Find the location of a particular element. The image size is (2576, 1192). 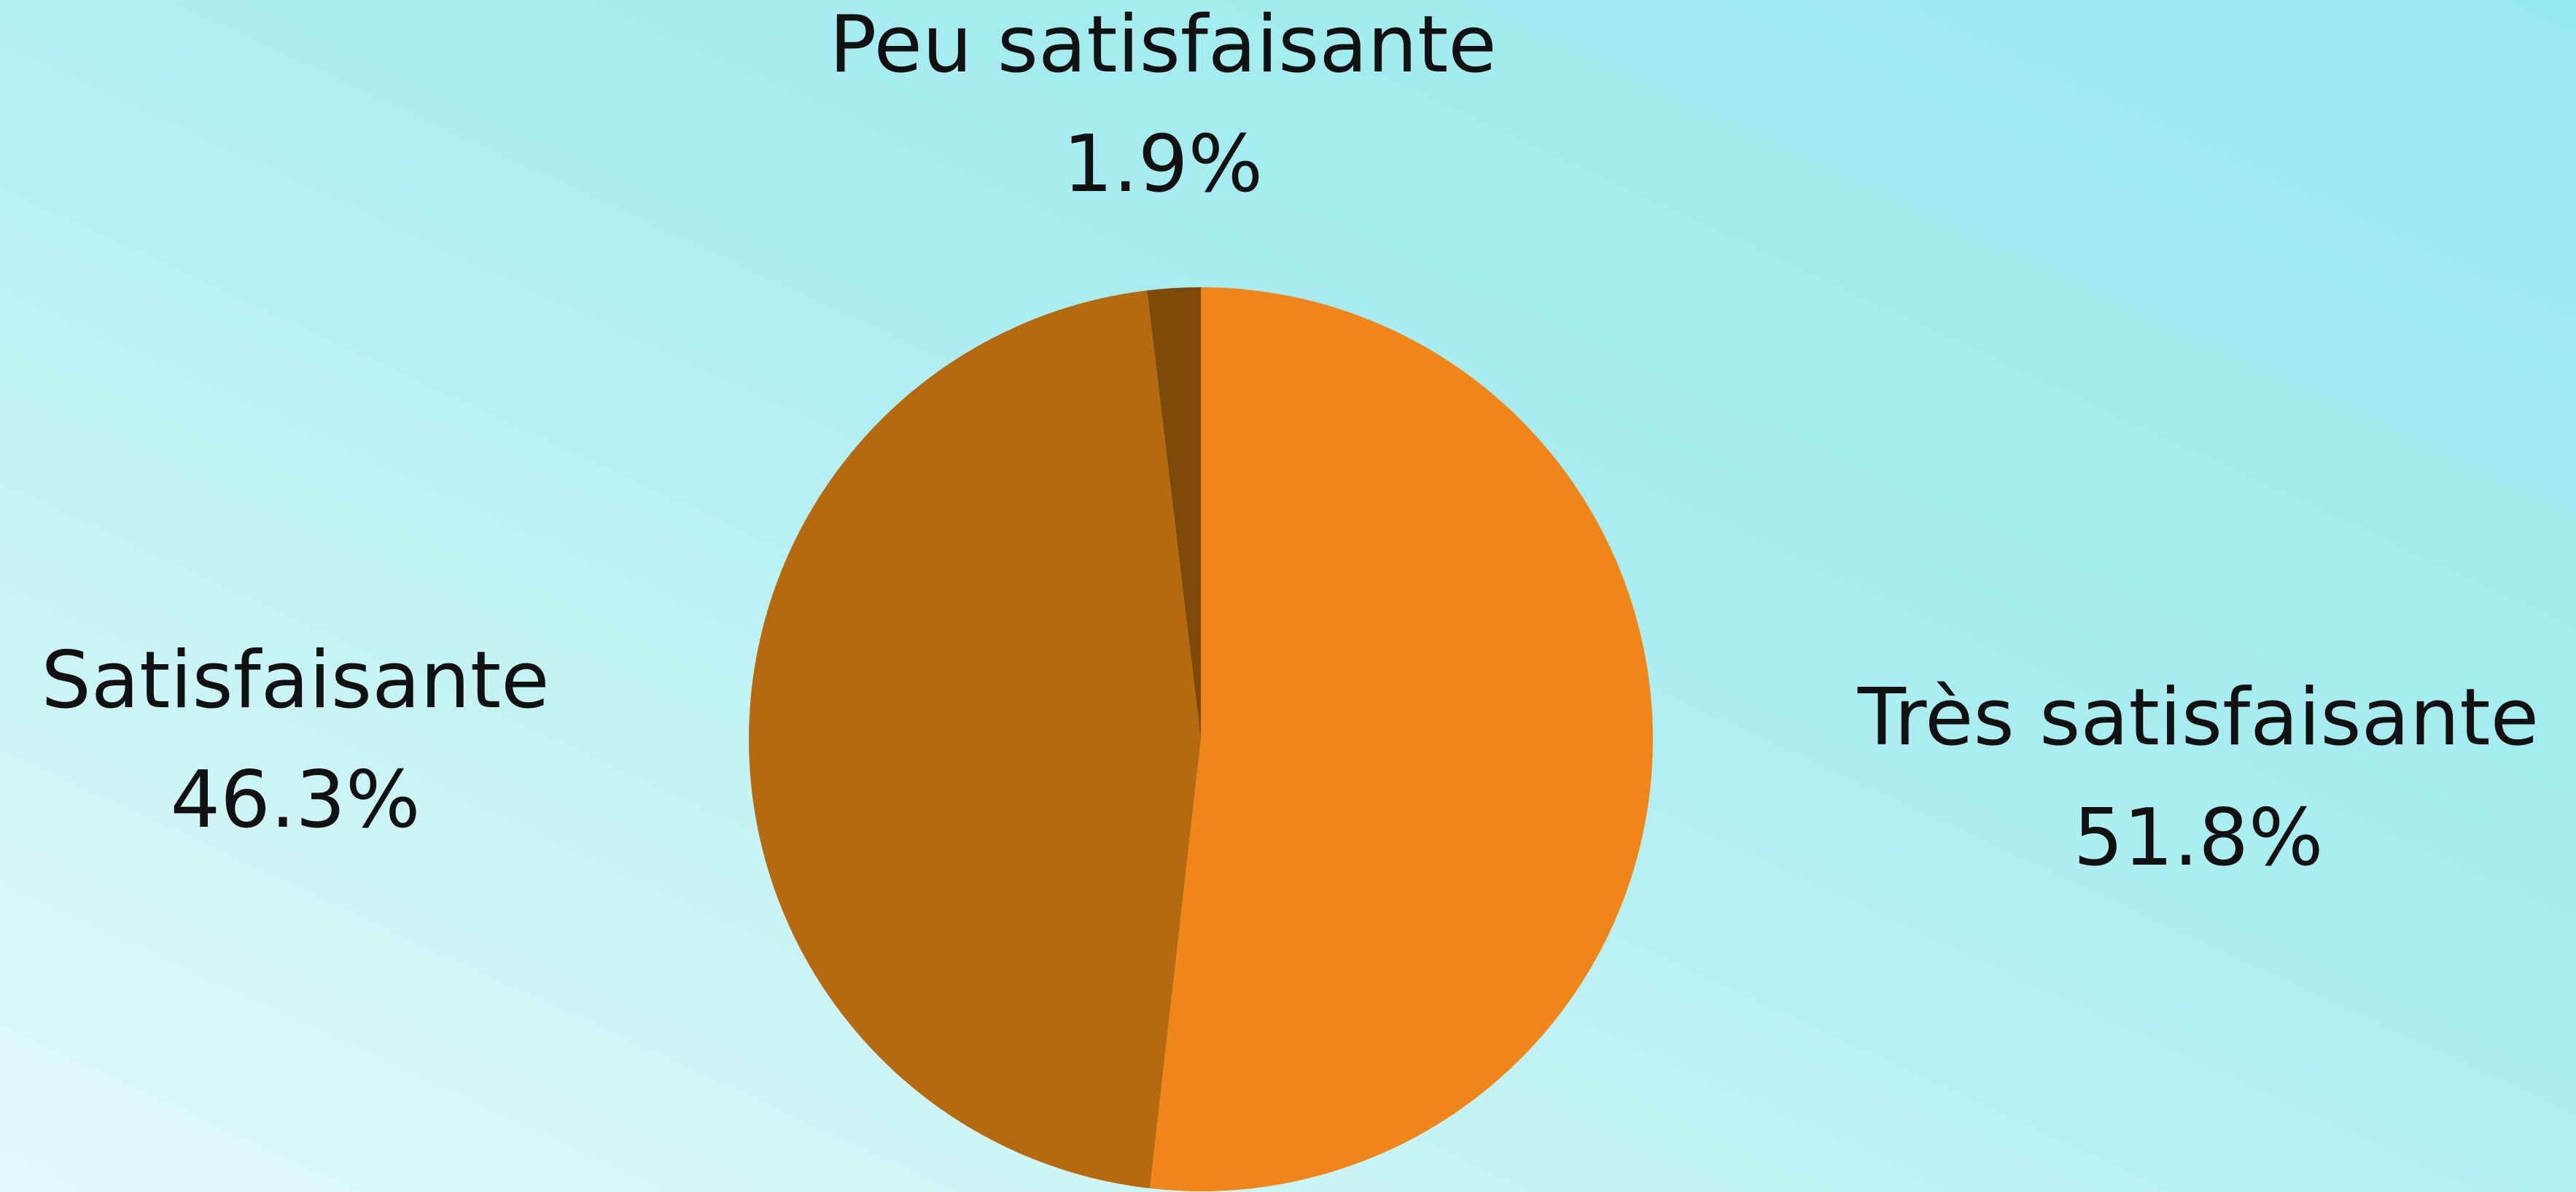

slice-label: Satisfaisante is located at coordinates (295, 680).